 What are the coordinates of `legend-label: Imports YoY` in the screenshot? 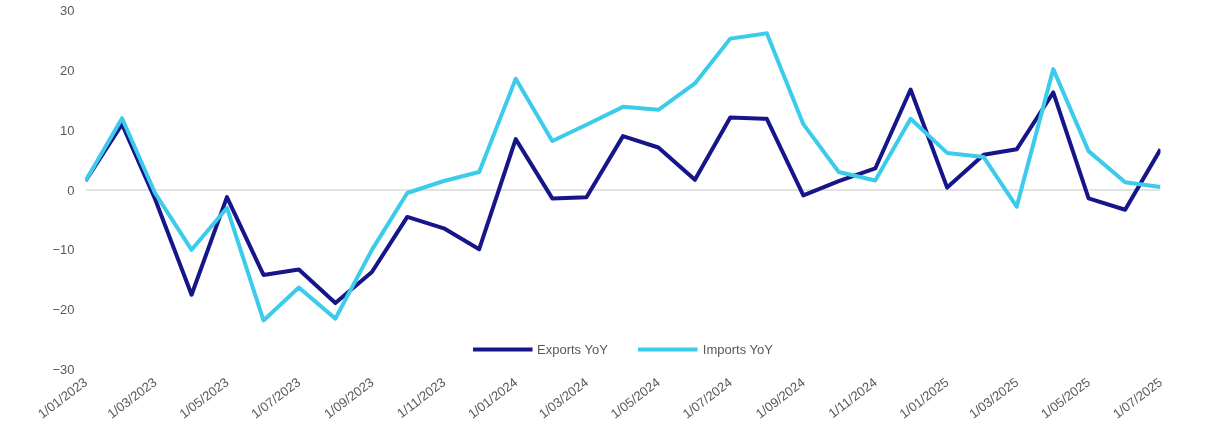 It's located at (737, 349).